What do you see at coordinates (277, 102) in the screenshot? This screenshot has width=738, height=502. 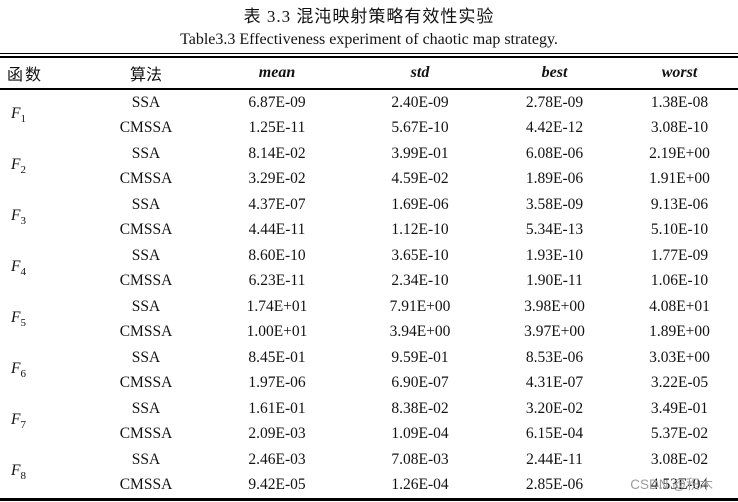 I see `mean-cell: 6.87E-09` at bounding box center [277, 102].